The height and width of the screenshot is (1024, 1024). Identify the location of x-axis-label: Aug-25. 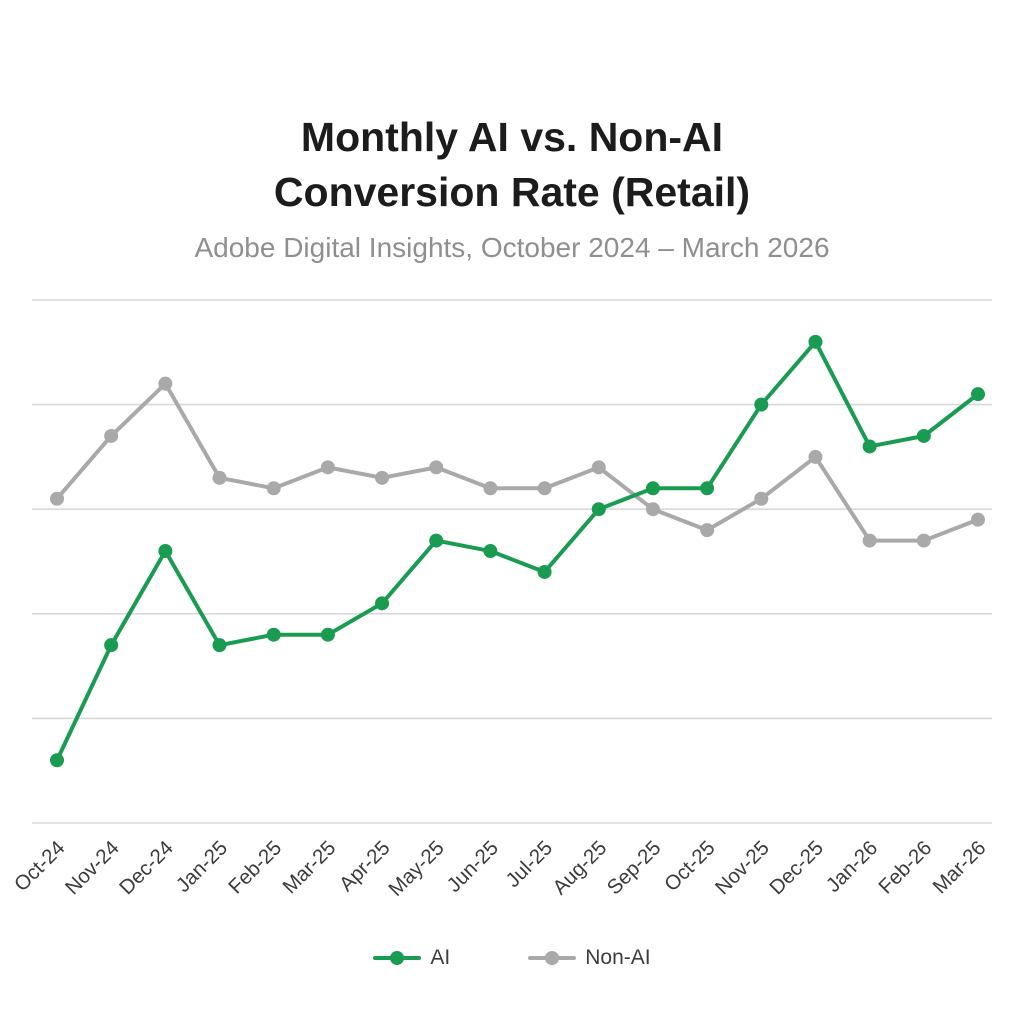
(579, 867).